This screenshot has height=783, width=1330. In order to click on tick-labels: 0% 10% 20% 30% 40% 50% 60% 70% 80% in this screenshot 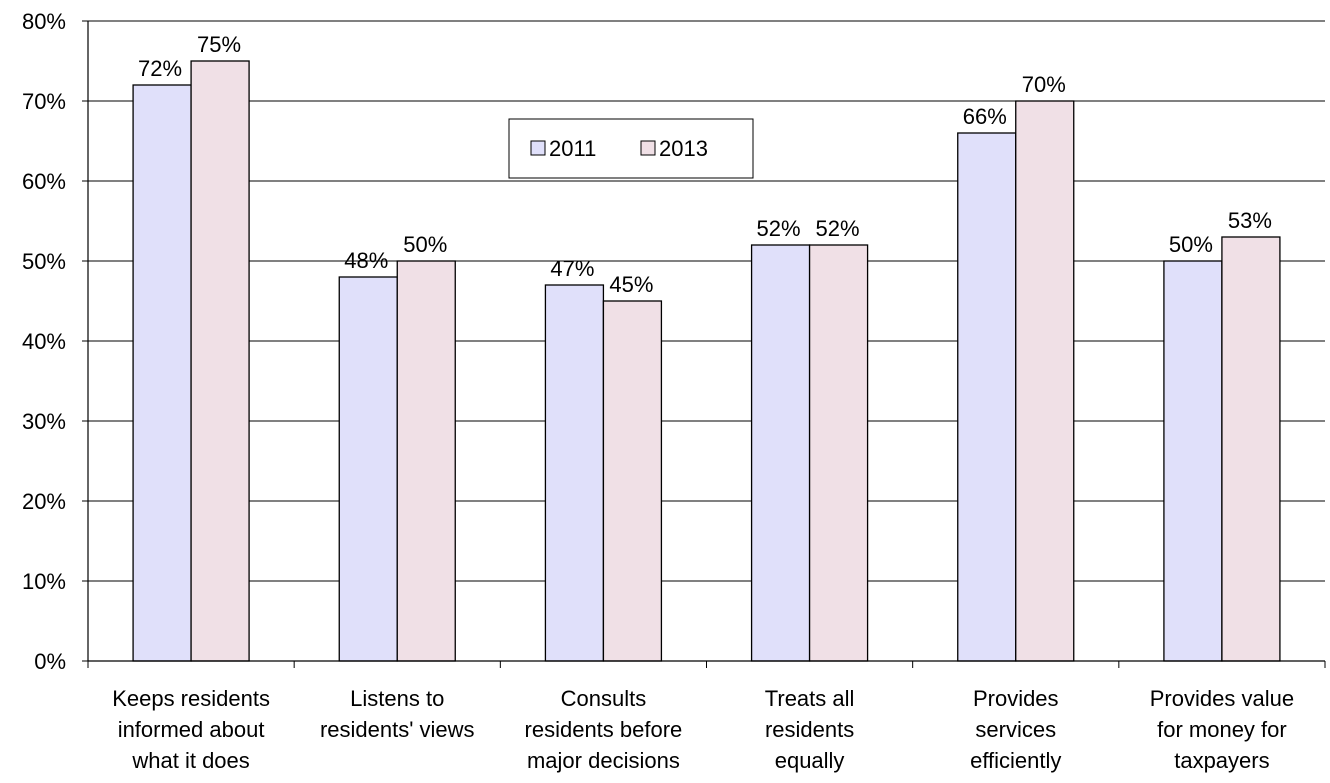, I will do `click(44, 341)`.